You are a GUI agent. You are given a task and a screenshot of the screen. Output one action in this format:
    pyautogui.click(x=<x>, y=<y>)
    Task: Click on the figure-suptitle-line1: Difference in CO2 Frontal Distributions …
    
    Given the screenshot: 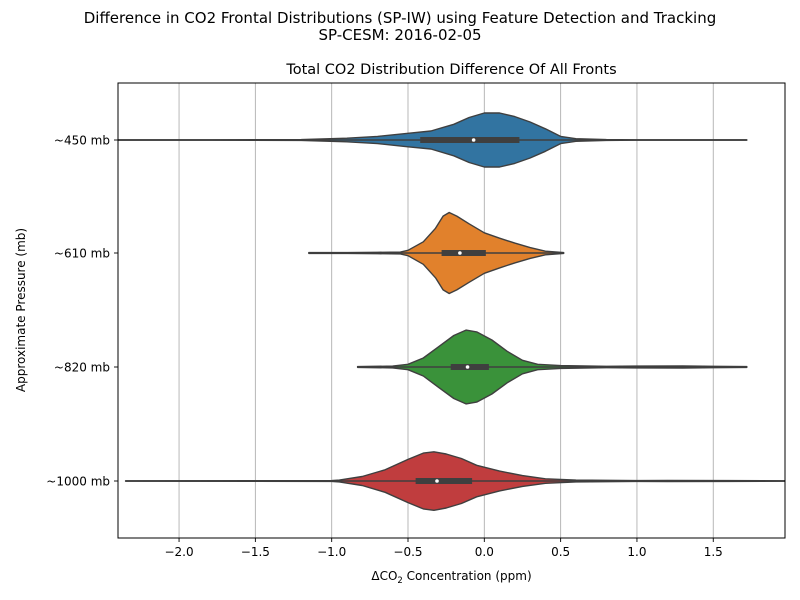 What is the action you would take?
    pyautogui.click(x=400, y=18)
    